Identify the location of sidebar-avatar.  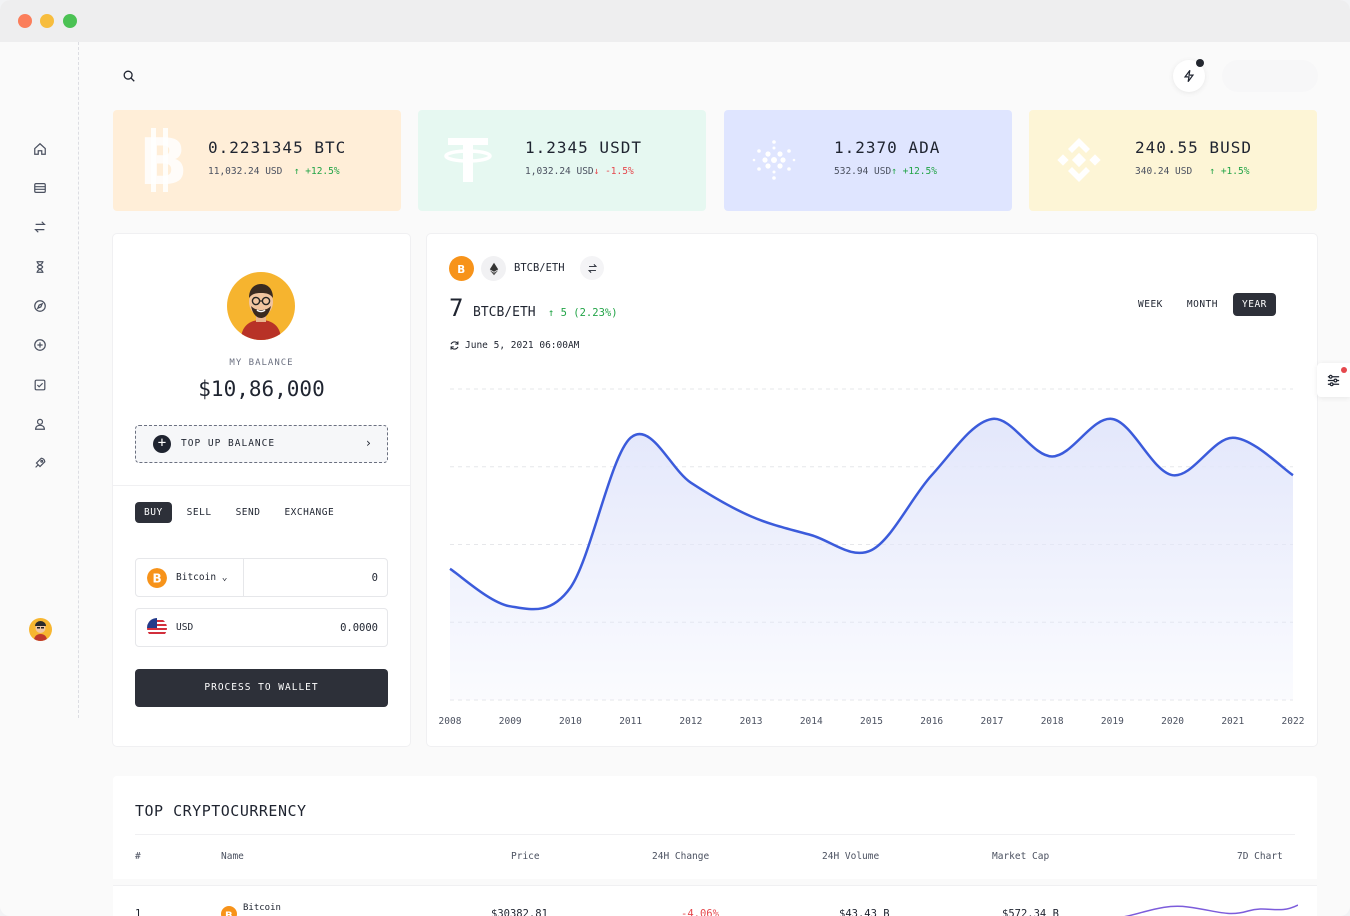
(40, 629).